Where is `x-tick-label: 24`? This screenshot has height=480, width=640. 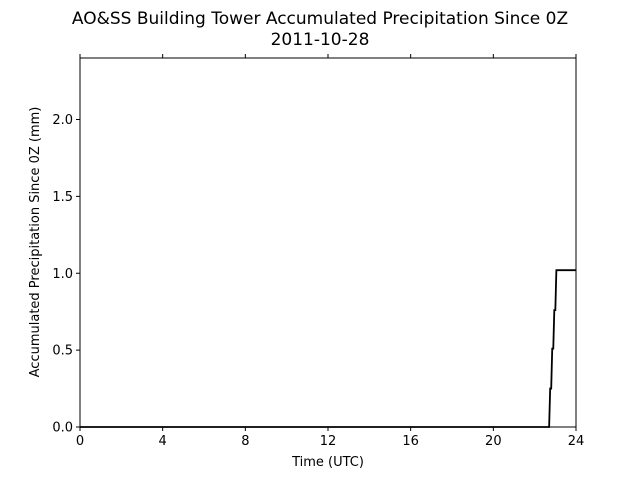
x-tick-label: 24 is located at coordinates (576, 441).